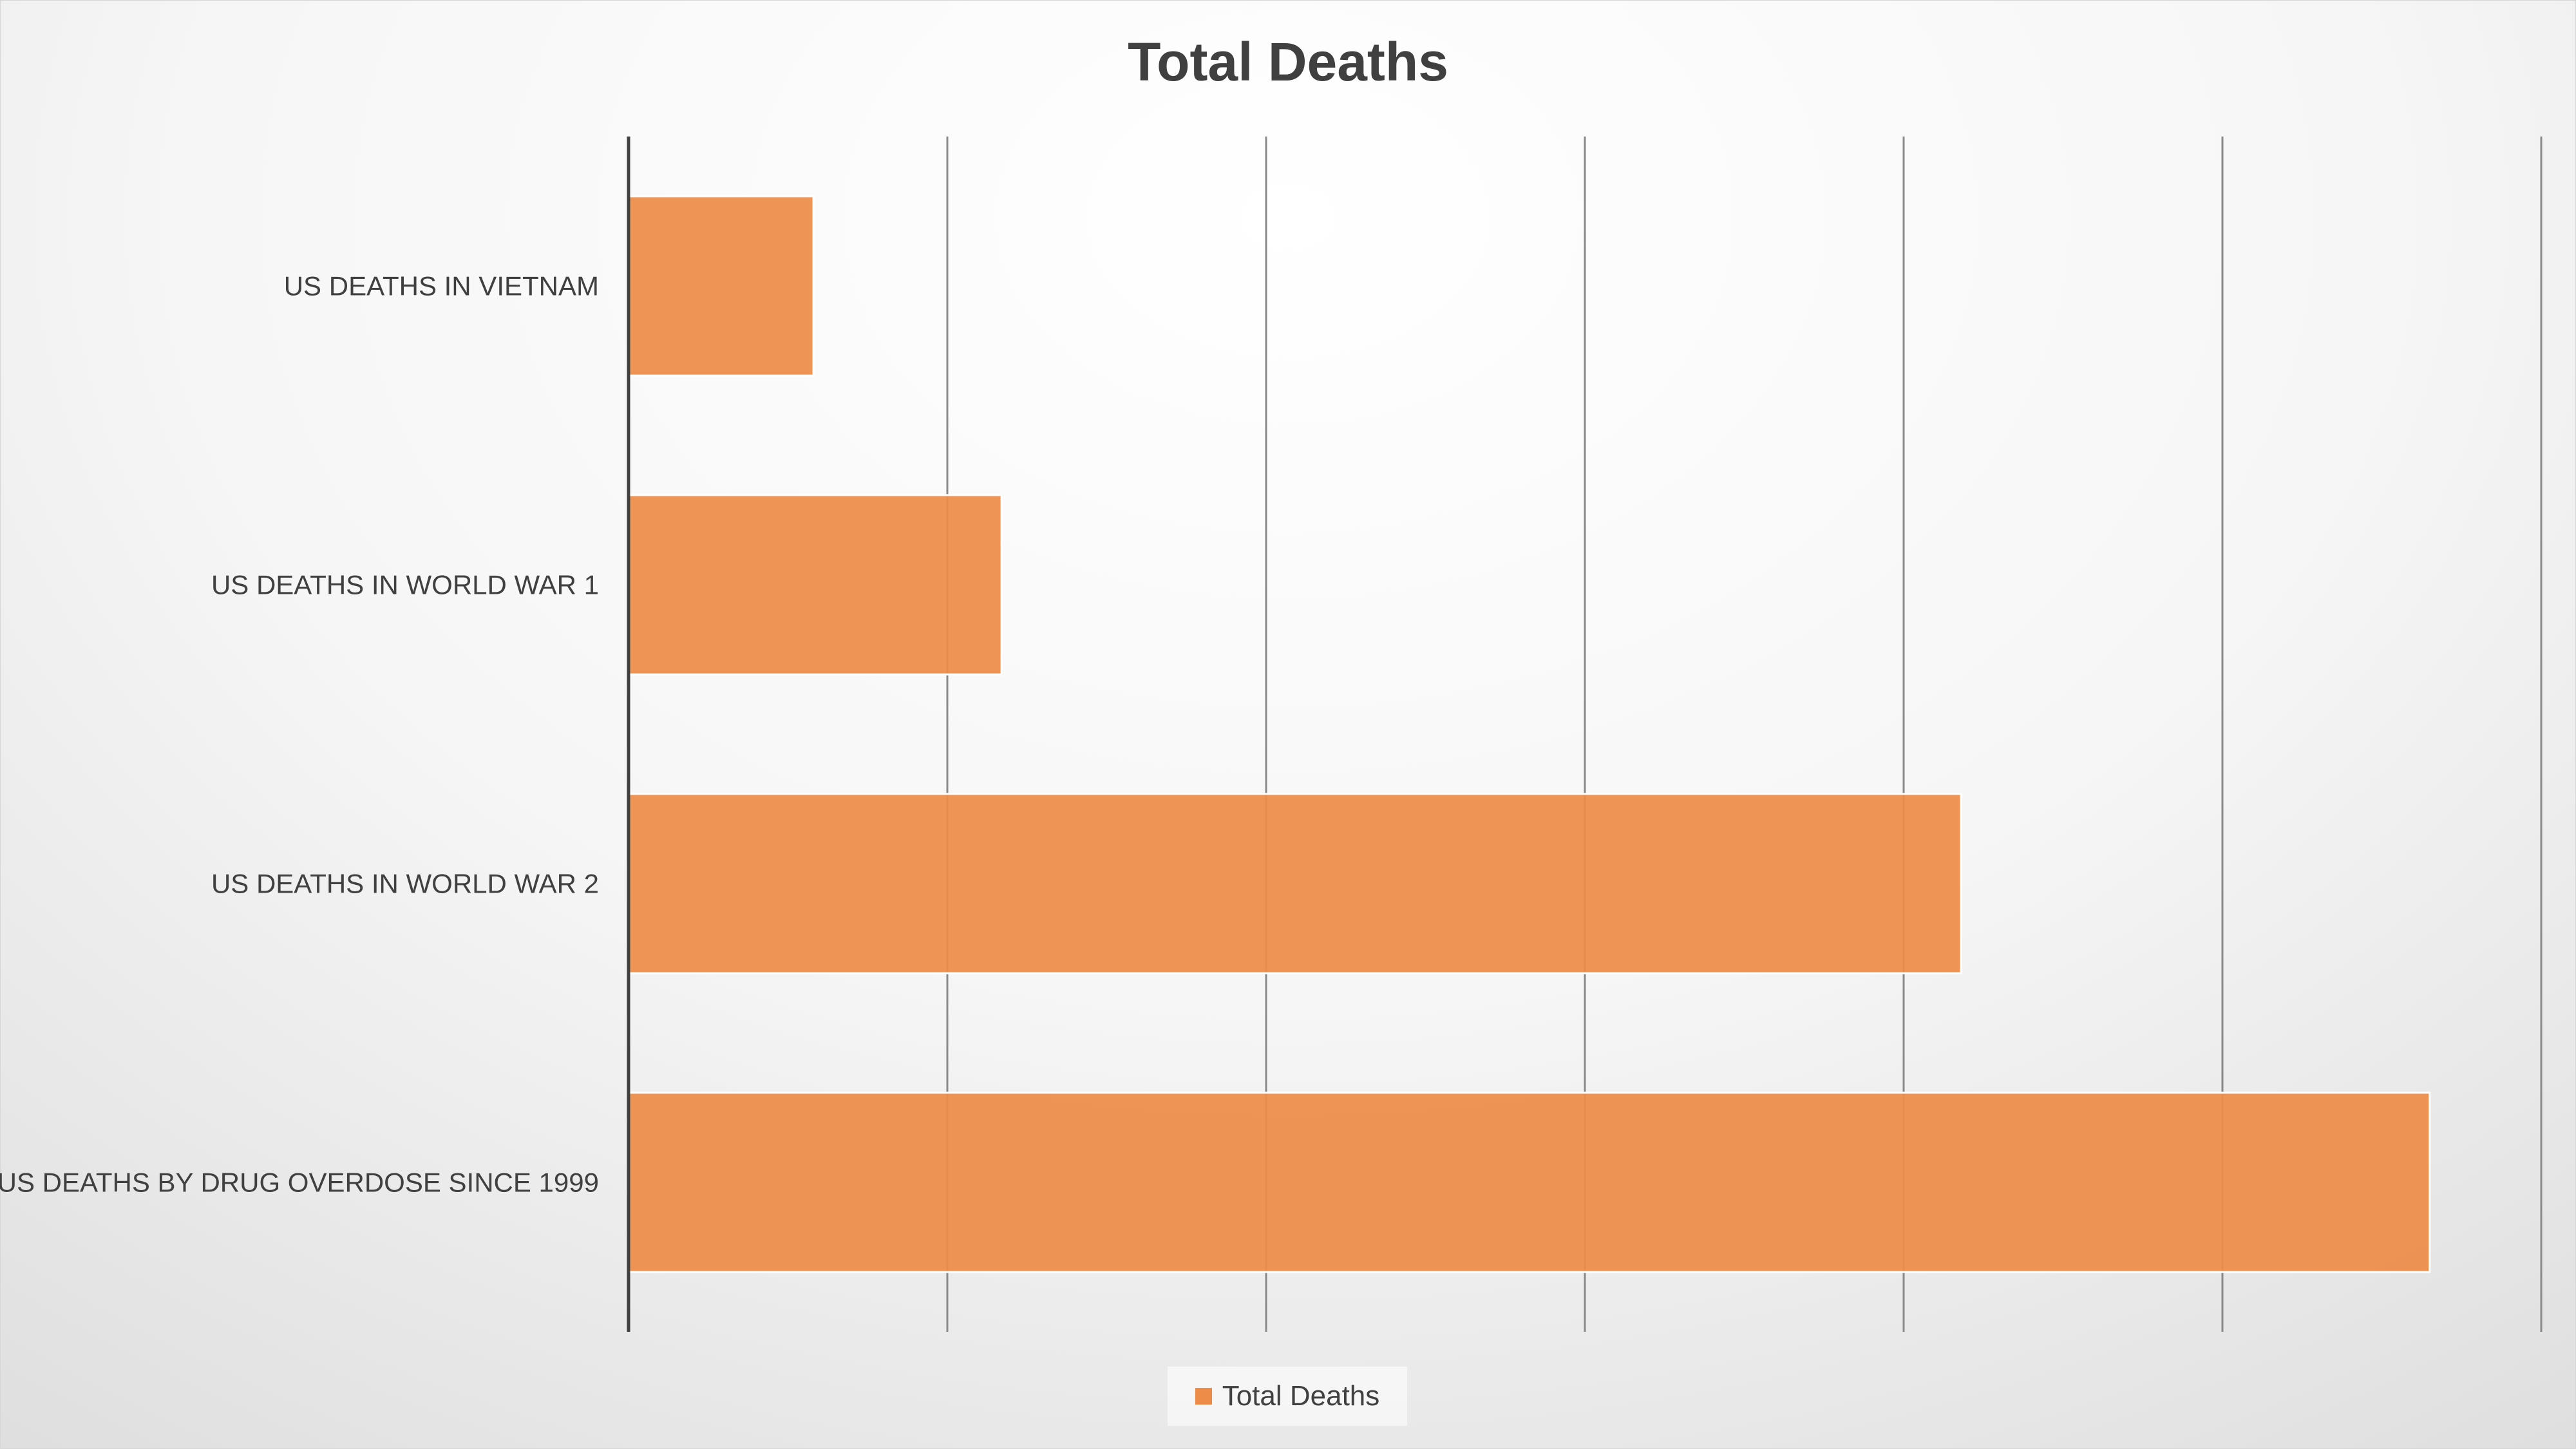 The image size is (2576, 1449). What do you see at coordinates (405, 884) in the screenshot?
I see `category-label: US DEATHS IN WORLD WAR 2` at bounding box center [405, 884].